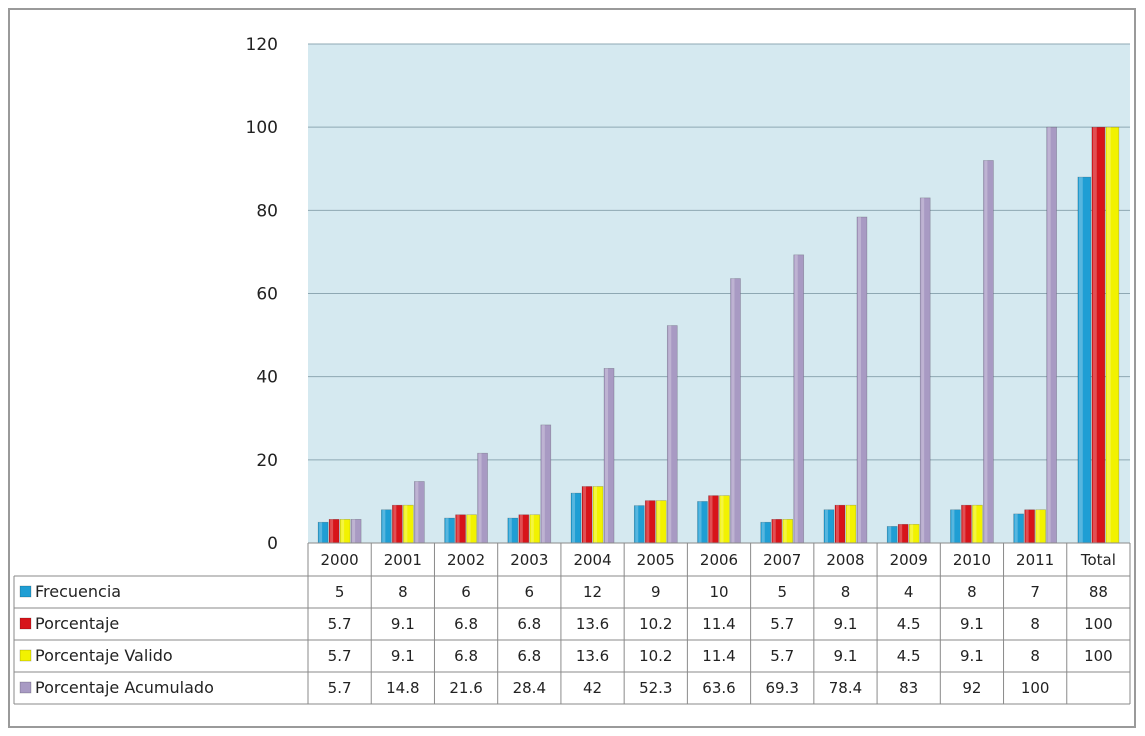 This screenshot has height=736, width=1145. I want to click on data-label: 9, so click(656, 592).